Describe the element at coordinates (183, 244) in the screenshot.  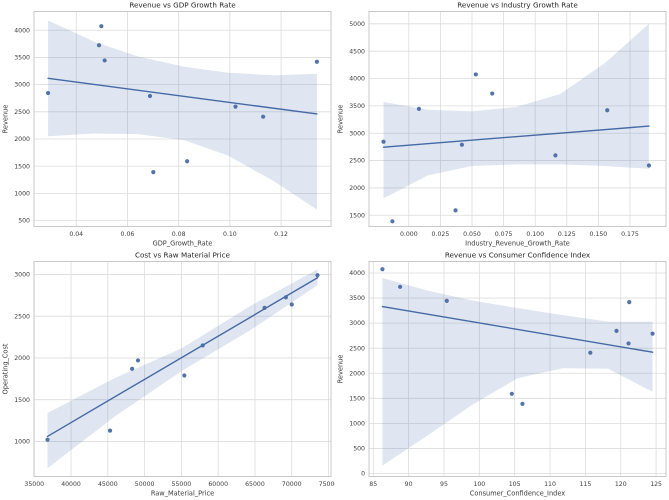
I see `x-axis-label: GDP_Growth_Rate` at that location.